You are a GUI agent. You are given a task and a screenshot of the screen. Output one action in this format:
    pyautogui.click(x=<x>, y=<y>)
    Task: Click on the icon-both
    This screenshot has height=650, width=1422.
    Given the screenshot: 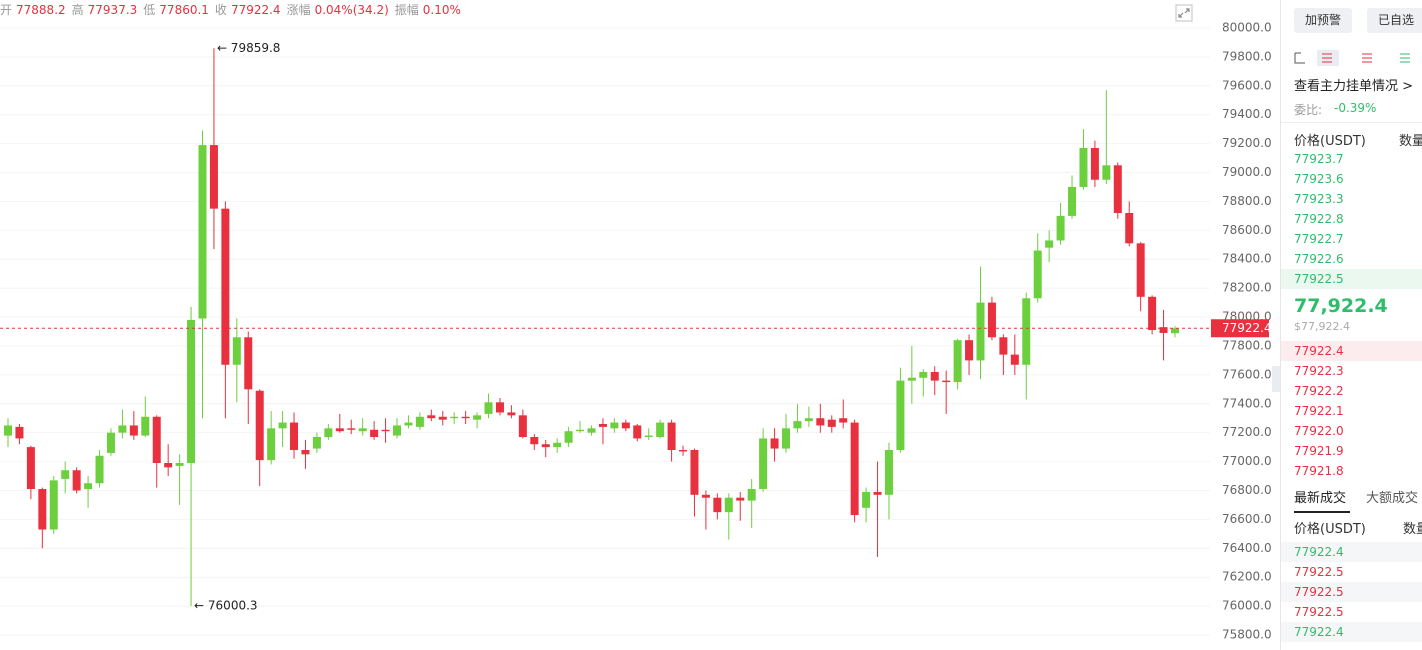 What is the action you would take?
    pyautogui.click(x=1327, y=58)
    